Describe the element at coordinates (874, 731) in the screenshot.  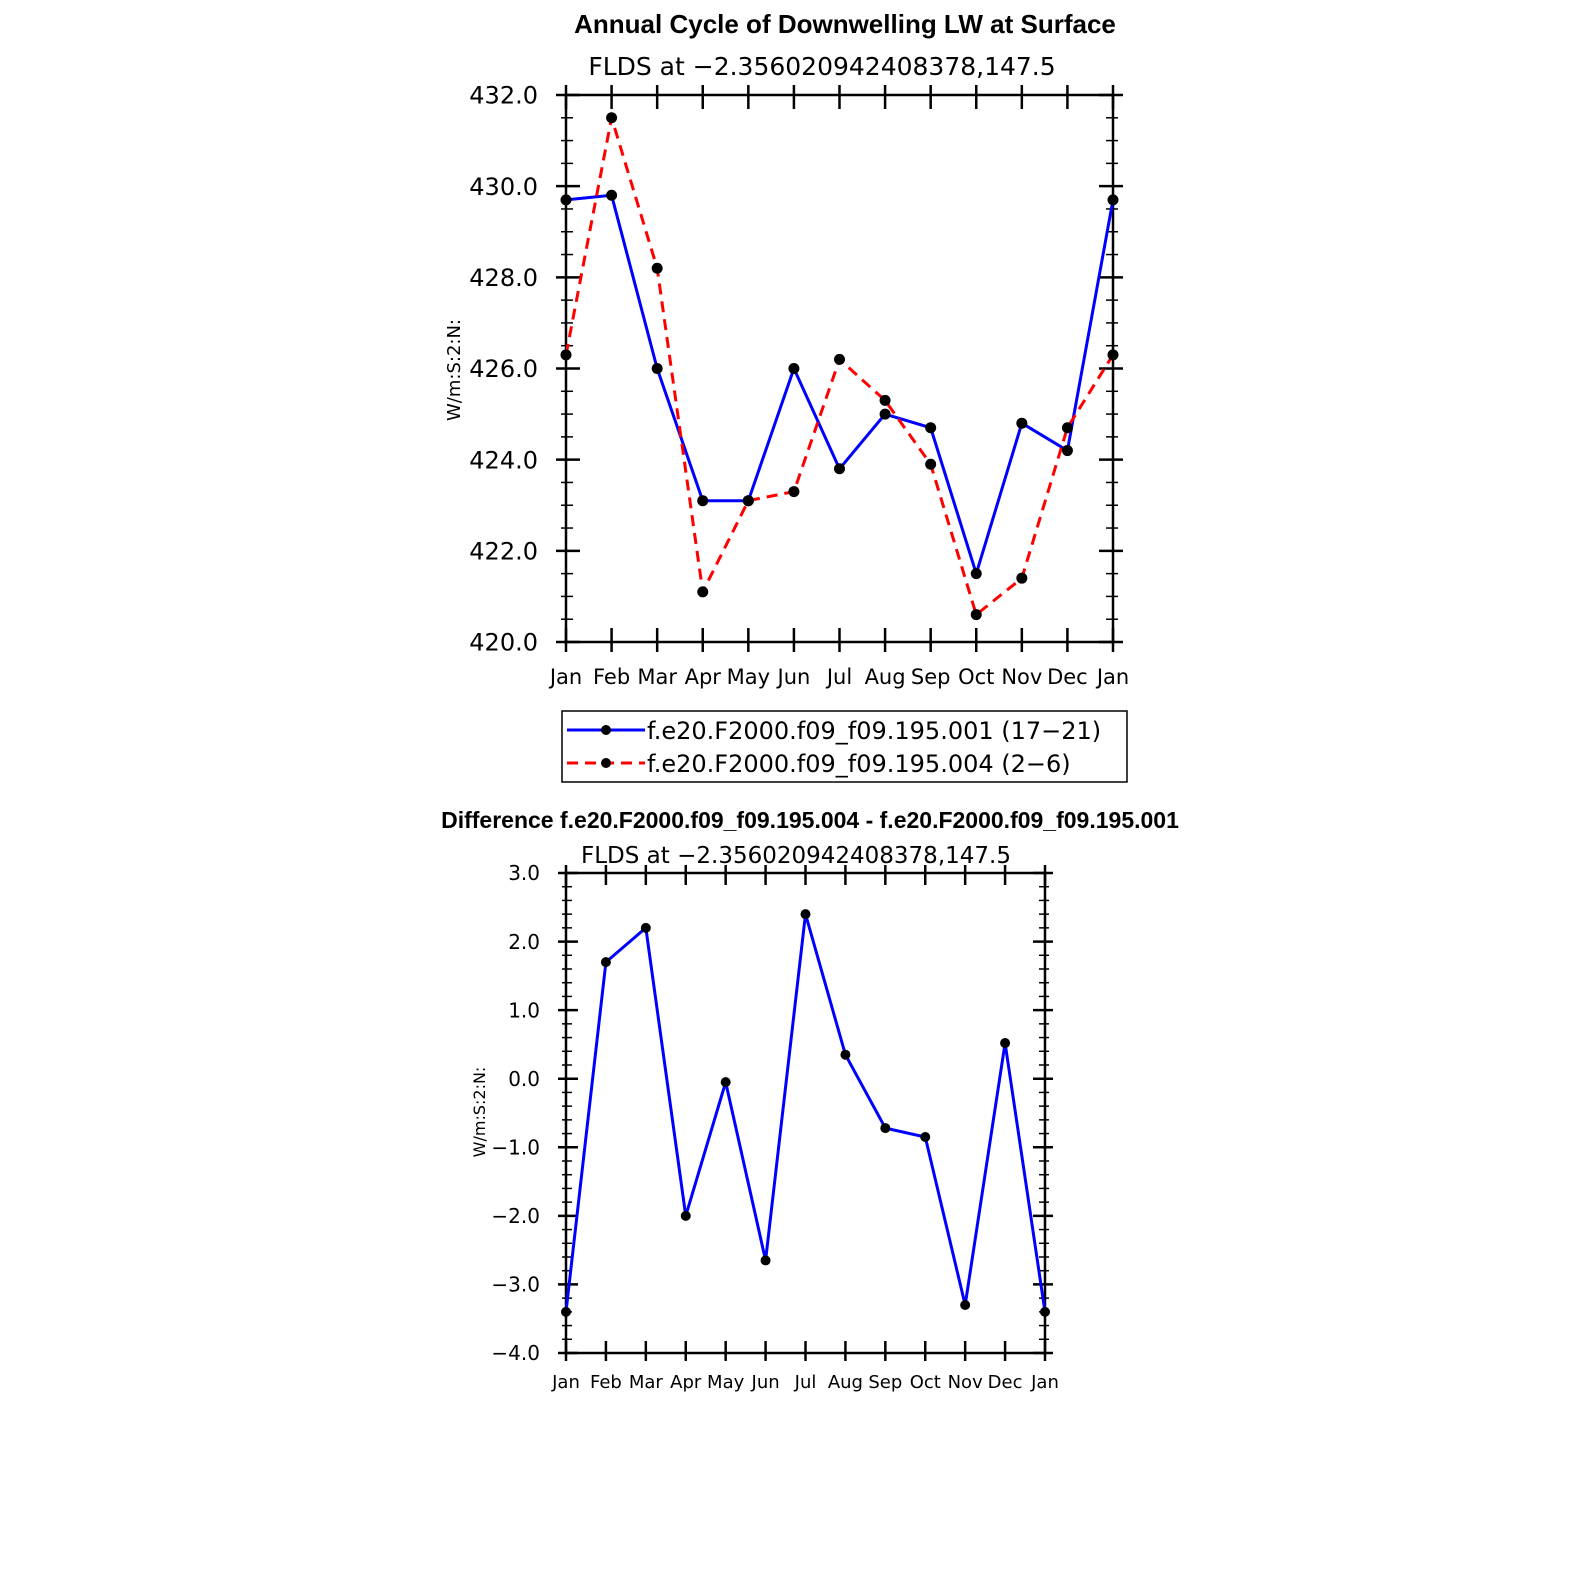
I see `legend-label-series-1: f.e20.F2000.f09_f09.195.001 (17−21)` at that location.